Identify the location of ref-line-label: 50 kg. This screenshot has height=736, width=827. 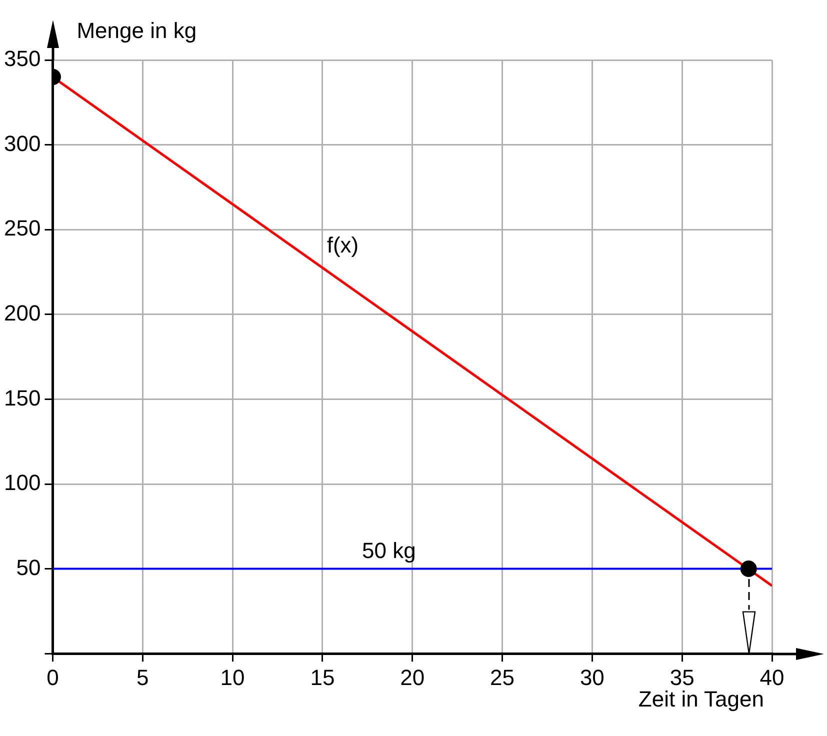
(389, 550).